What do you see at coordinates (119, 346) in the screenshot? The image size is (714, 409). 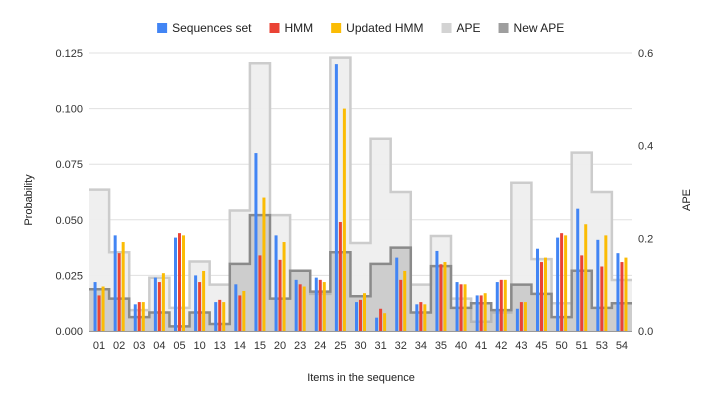 I see `x-tick-label: 02` at bounding box center [119, 346].